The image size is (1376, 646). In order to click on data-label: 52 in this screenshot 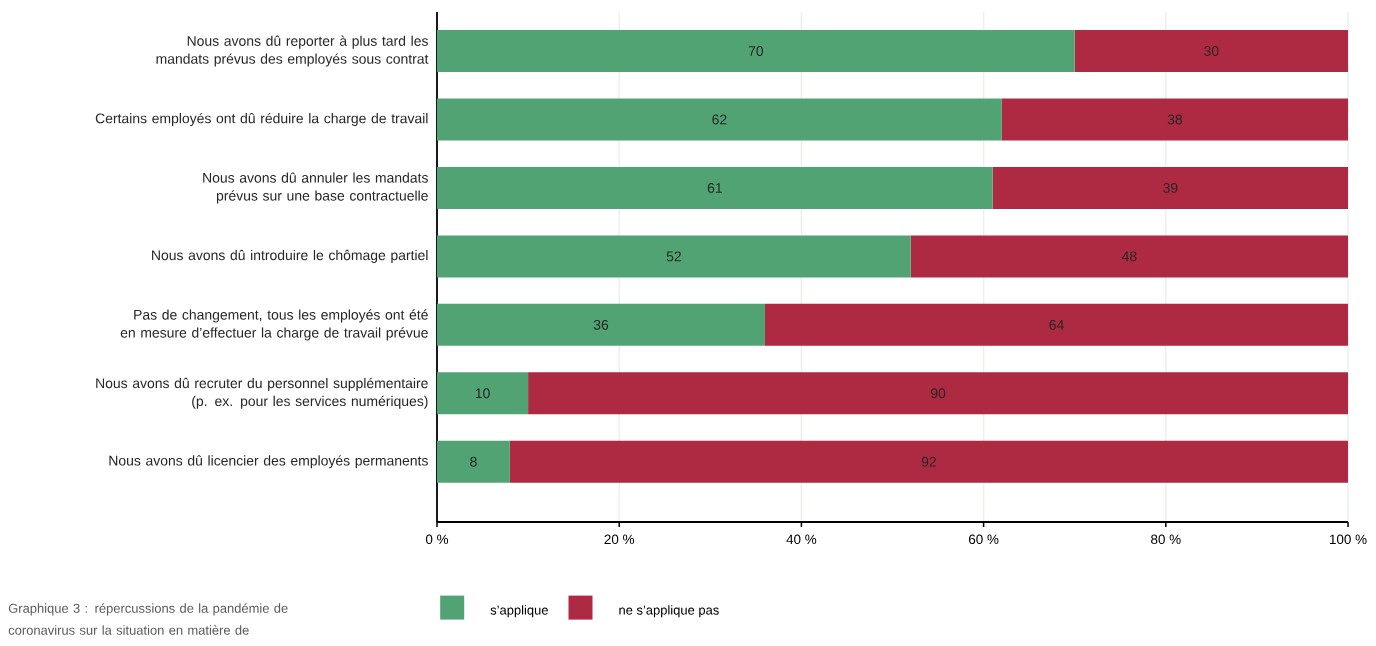, I will do `click(673, 256)`.